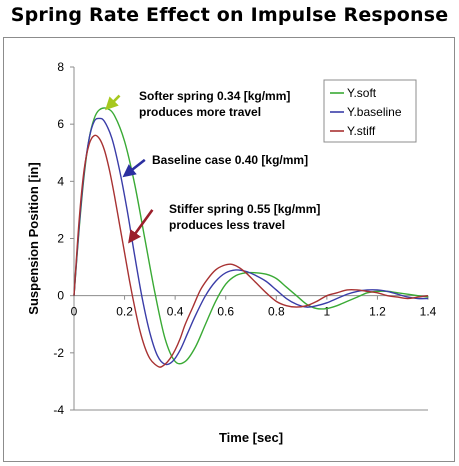 The image size is (459, 466). Describe the element at coordinates (374, 112) in the screenshot. I see `legend-entry: Y.baseline` at that location.